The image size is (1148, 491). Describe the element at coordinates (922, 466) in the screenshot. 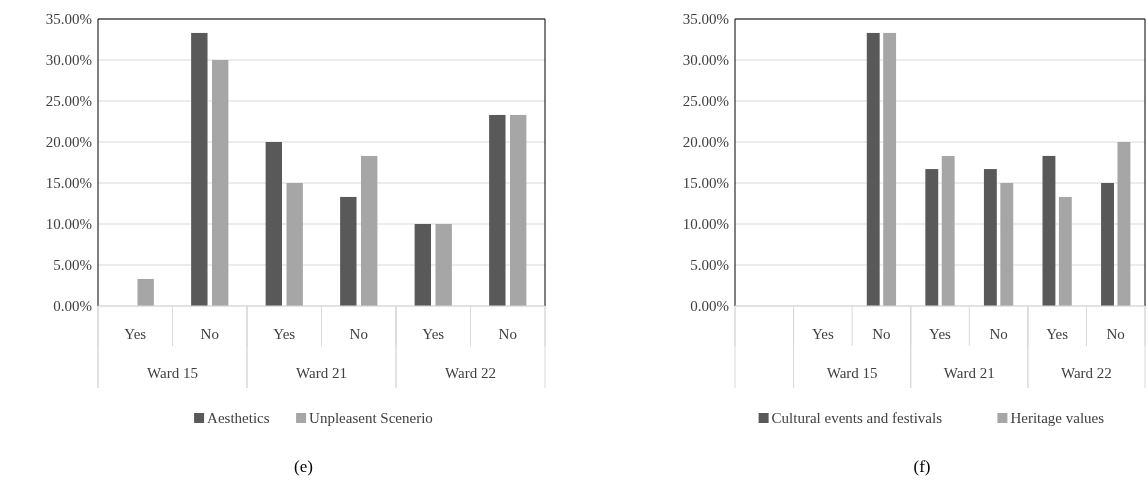

I see `text: (f)` at that location.